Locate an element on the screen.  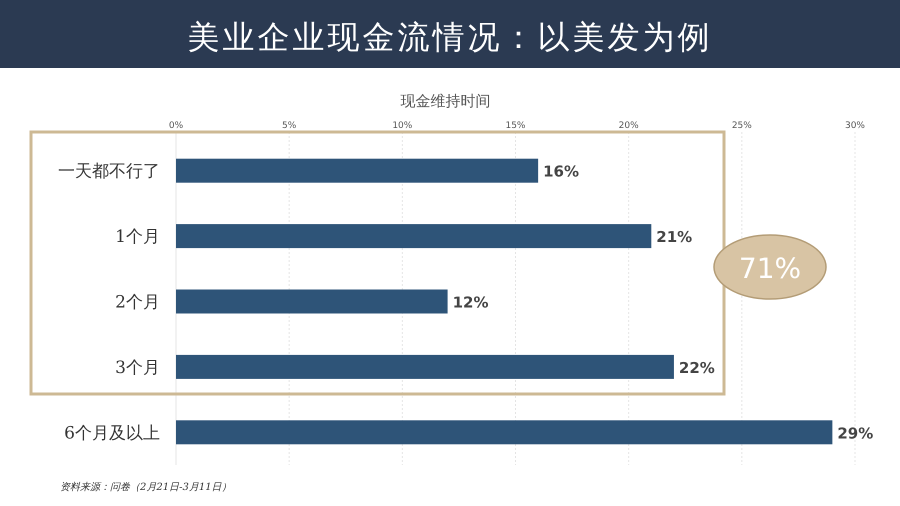
x-tick-label: 5% is located at coordinates (289, 126).